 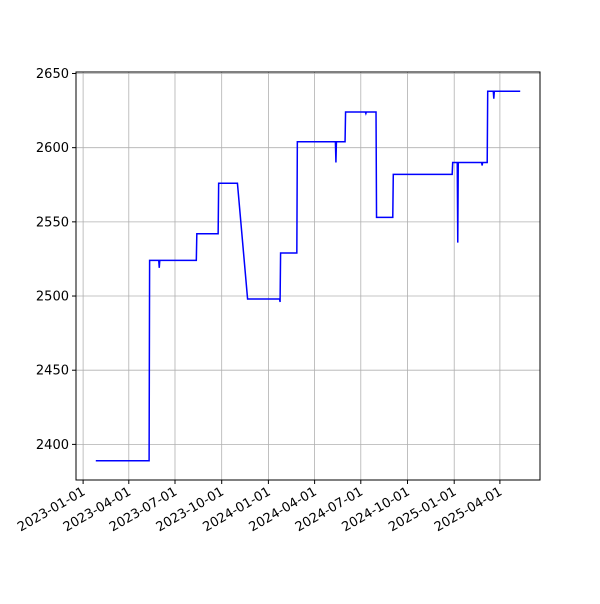 What do you see at coordinates (52, 297) in the screenshot?
I see `y-tick-label: 2500` at bounding box center [52, 297].